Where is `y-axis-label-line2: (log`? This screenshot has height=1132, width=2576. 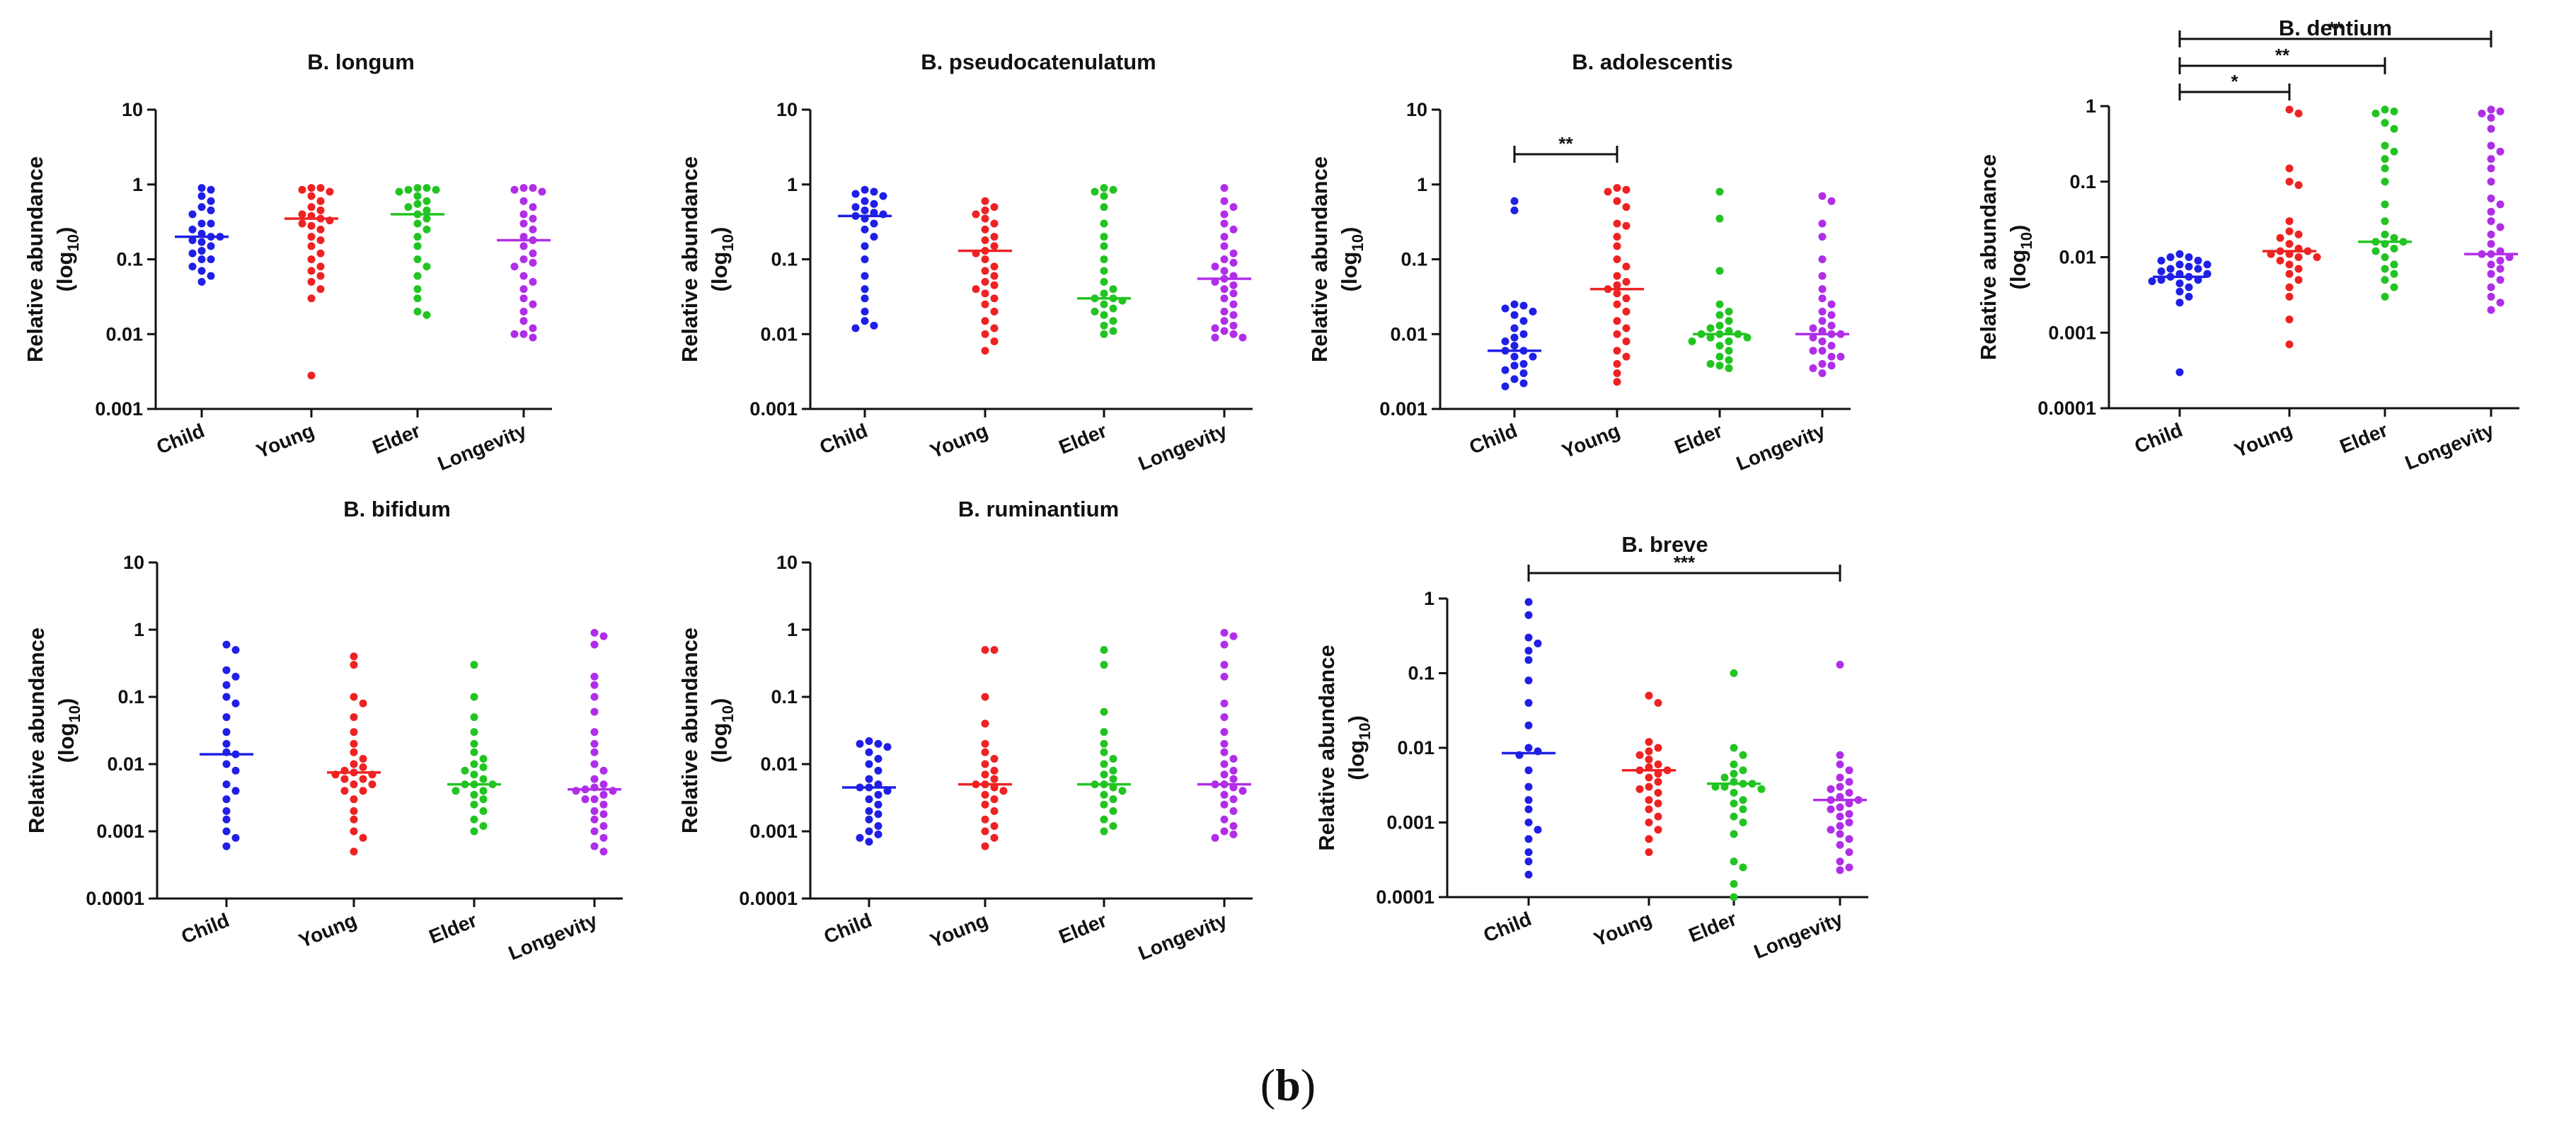
y-axis-label-line2: (log is located at coordinates (66, 743).